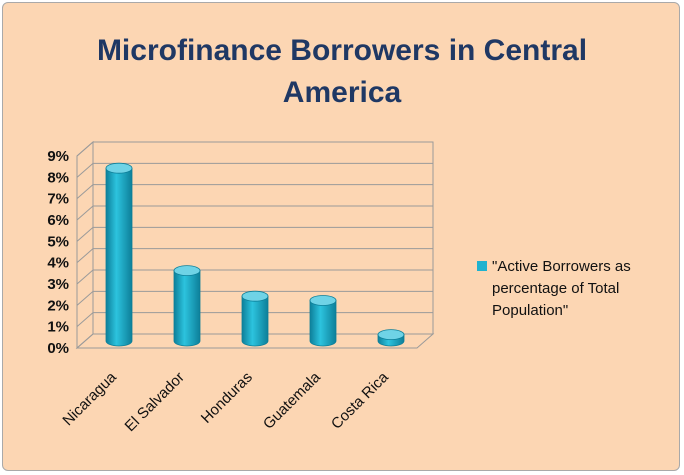  Describe the element at coordinates (561, 266) in the screenshot. I see `legend-label-line-1: "Active Borrowers as` at that location.